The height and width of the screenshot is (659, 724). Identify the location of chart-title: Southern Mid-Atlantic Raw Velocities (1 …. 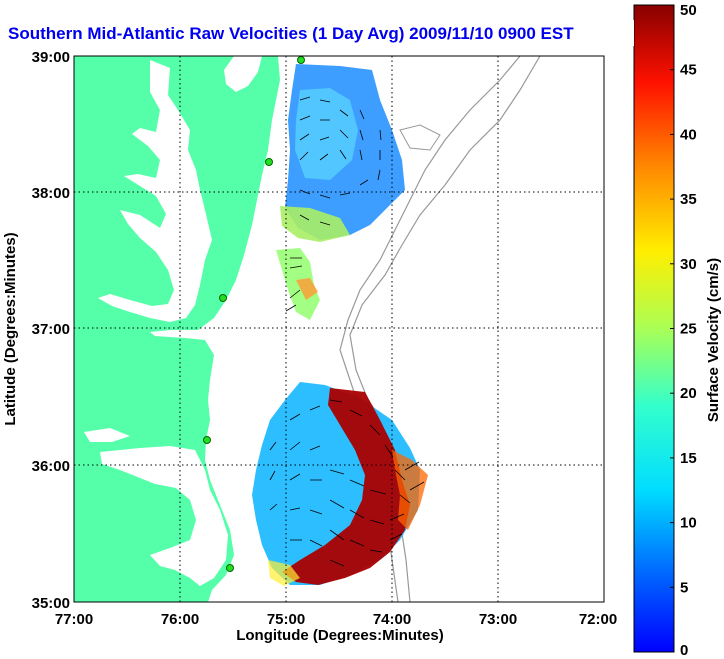
(291, 33).